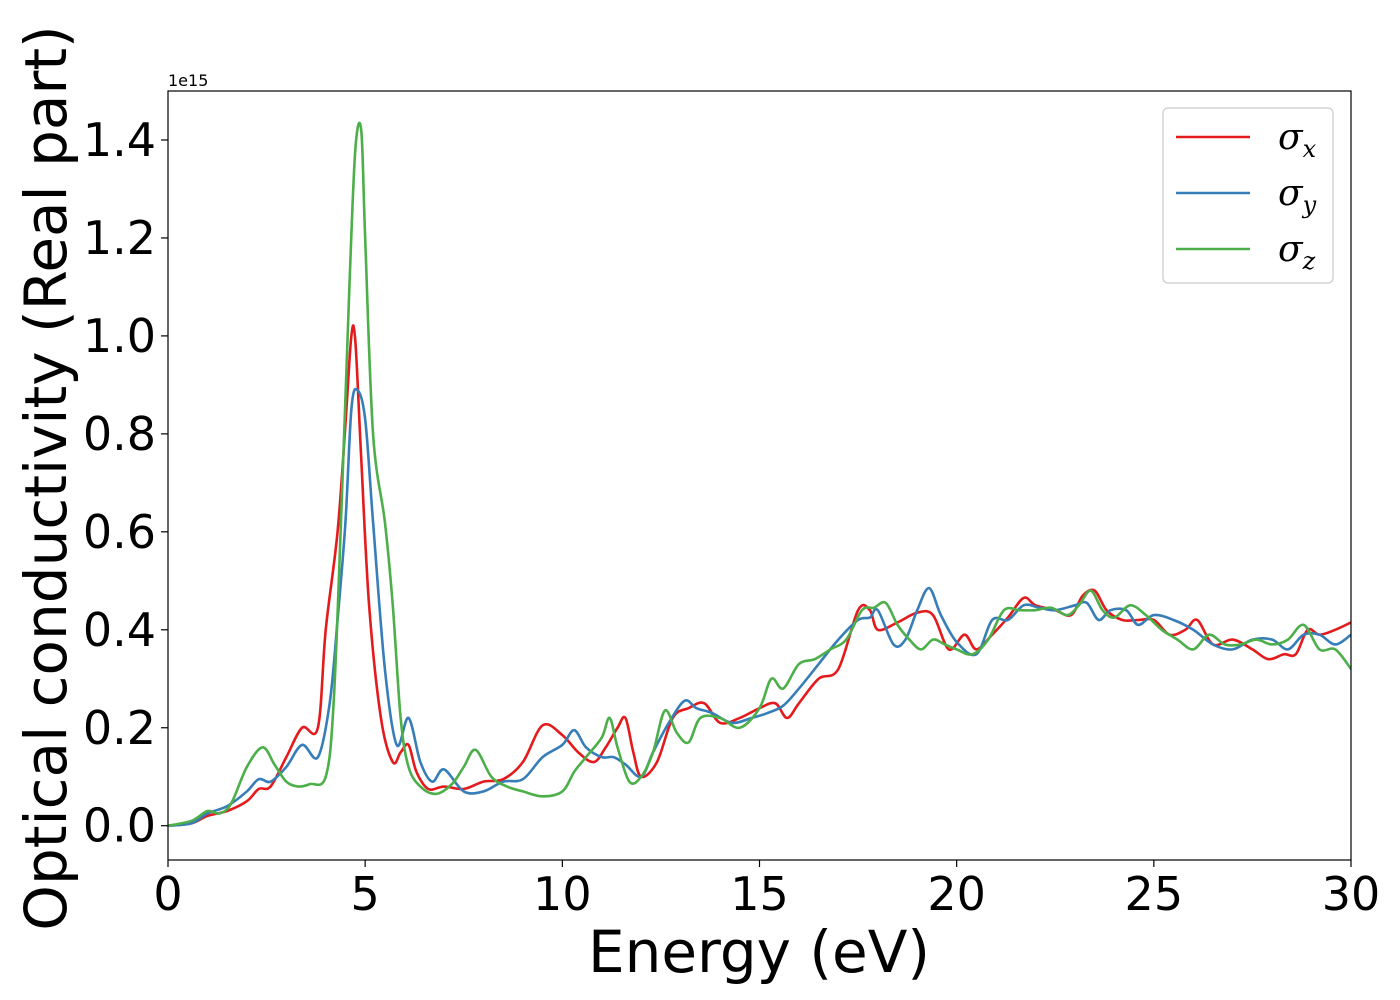  Describe the element at coordinates (759, 952) in the screenshot. I see `x-axis-title: Energy (eV)` at that location.